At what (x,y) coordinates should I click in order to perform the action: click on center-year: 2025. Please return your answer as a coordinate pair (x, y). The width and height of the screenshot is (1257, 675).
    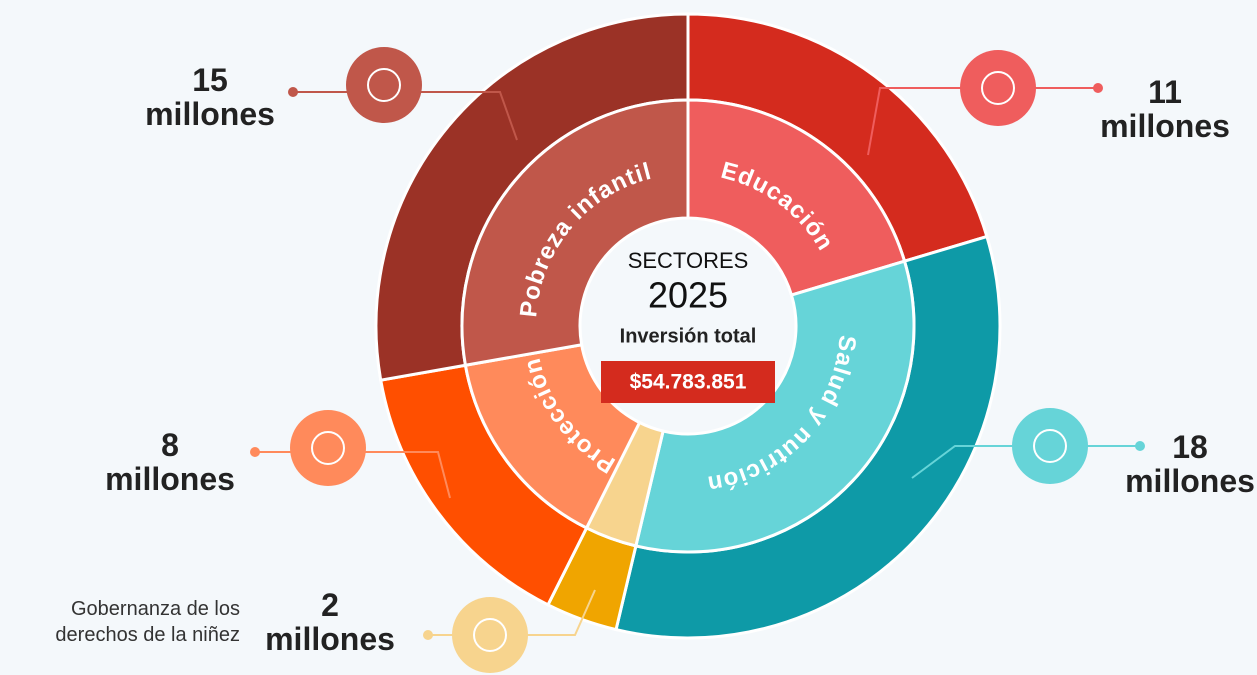
    Looking at the image, I should click on (688, 295).